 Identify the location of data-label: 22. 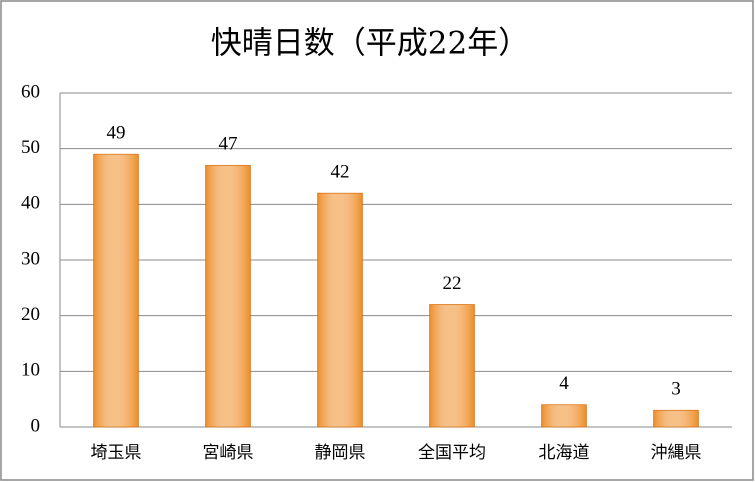
(452, 283).